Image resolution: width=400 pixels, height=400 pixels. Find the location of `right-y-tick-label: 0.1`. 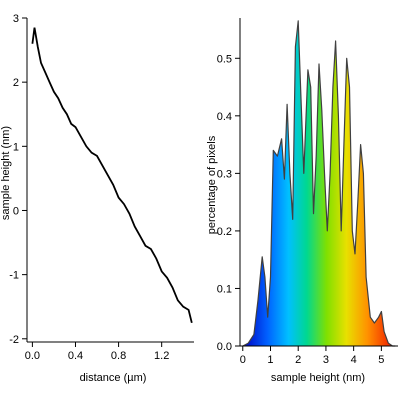

right-y-tick-label: 0.1 is located at coordinates (224, 289).